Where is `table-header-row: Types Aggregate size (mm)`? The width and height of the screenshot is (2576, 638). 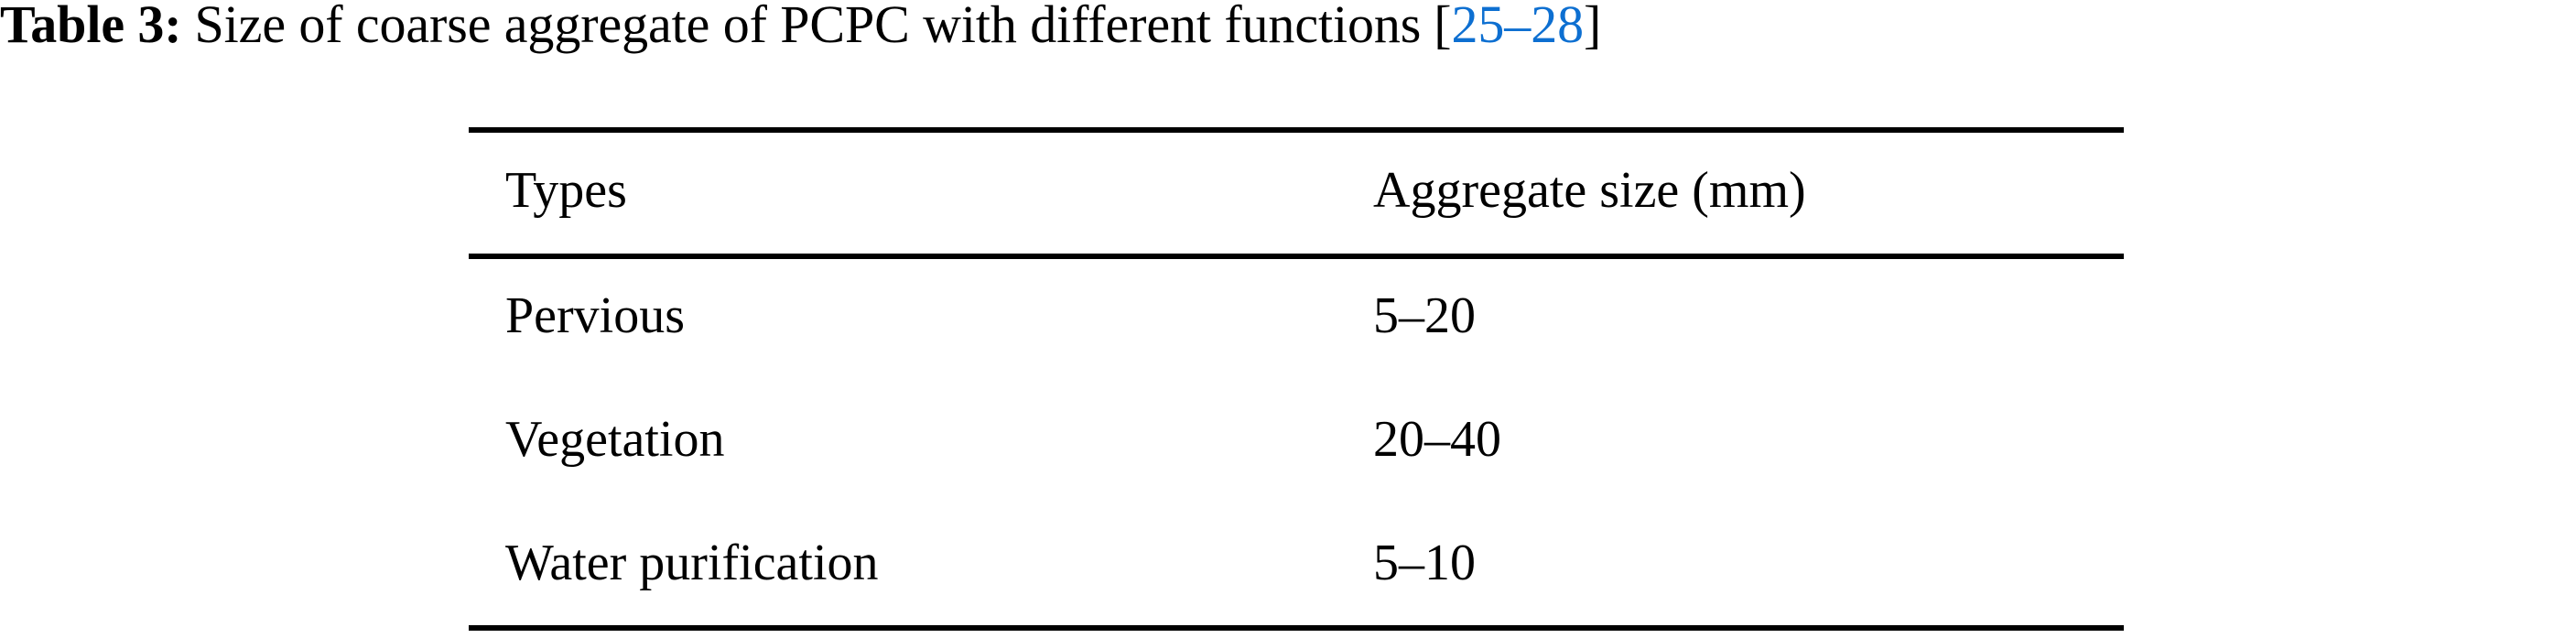 table-header-row: Types Aggregate size (mm) is located at coordinates (1297, 191).